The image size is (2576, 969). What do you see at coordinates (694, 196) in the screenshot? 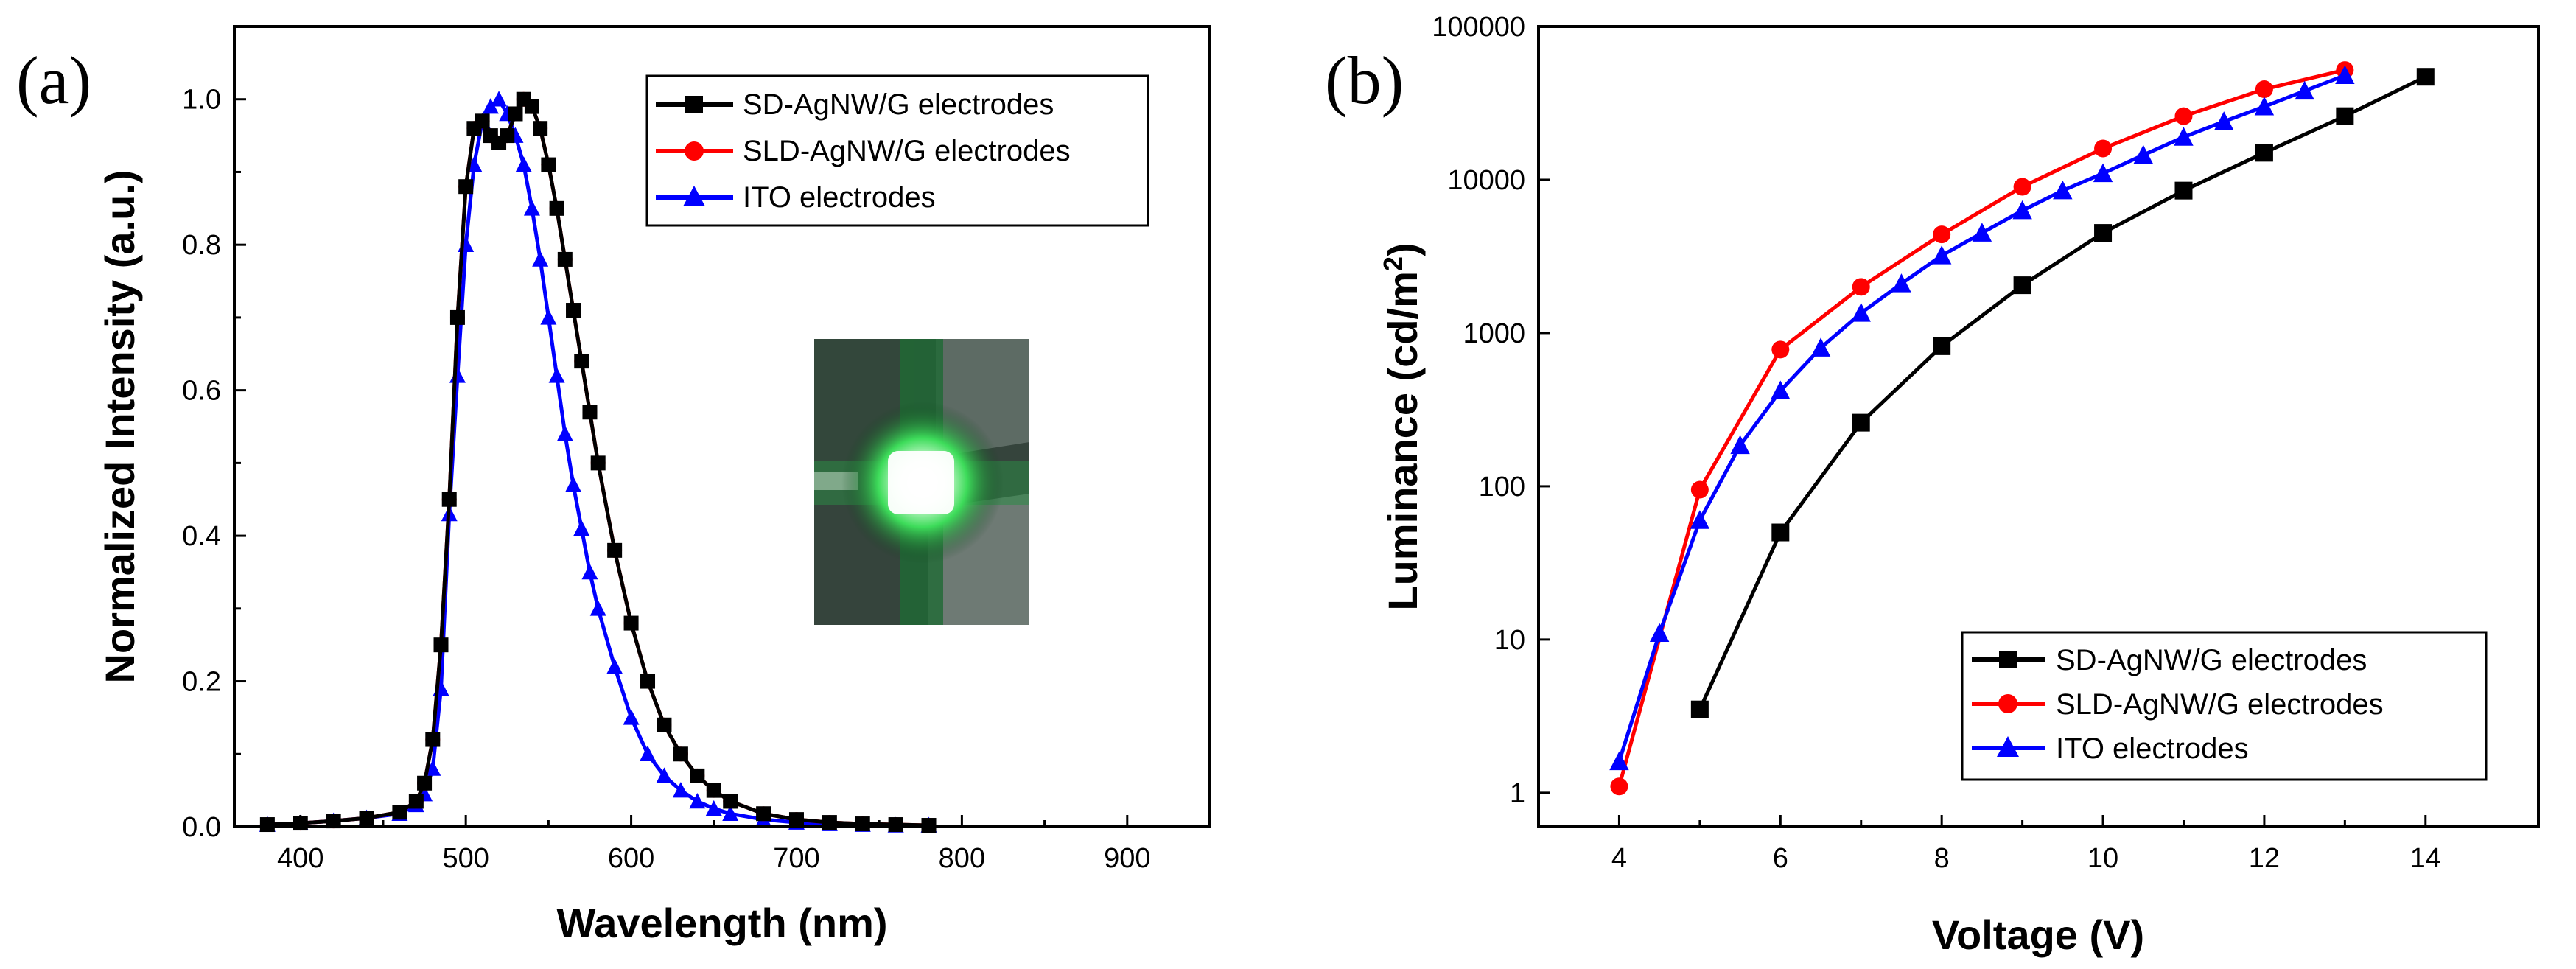
I see `legend-marker-a-ito` at bounding box center [694, 196].